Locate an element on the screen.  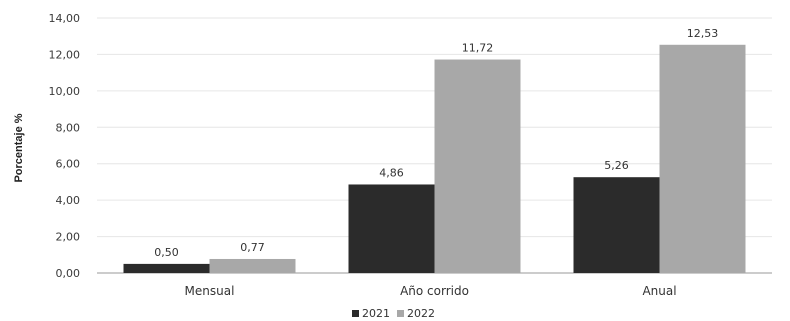
y-tick-label: 8,00 is located at coordinates (68, 127).